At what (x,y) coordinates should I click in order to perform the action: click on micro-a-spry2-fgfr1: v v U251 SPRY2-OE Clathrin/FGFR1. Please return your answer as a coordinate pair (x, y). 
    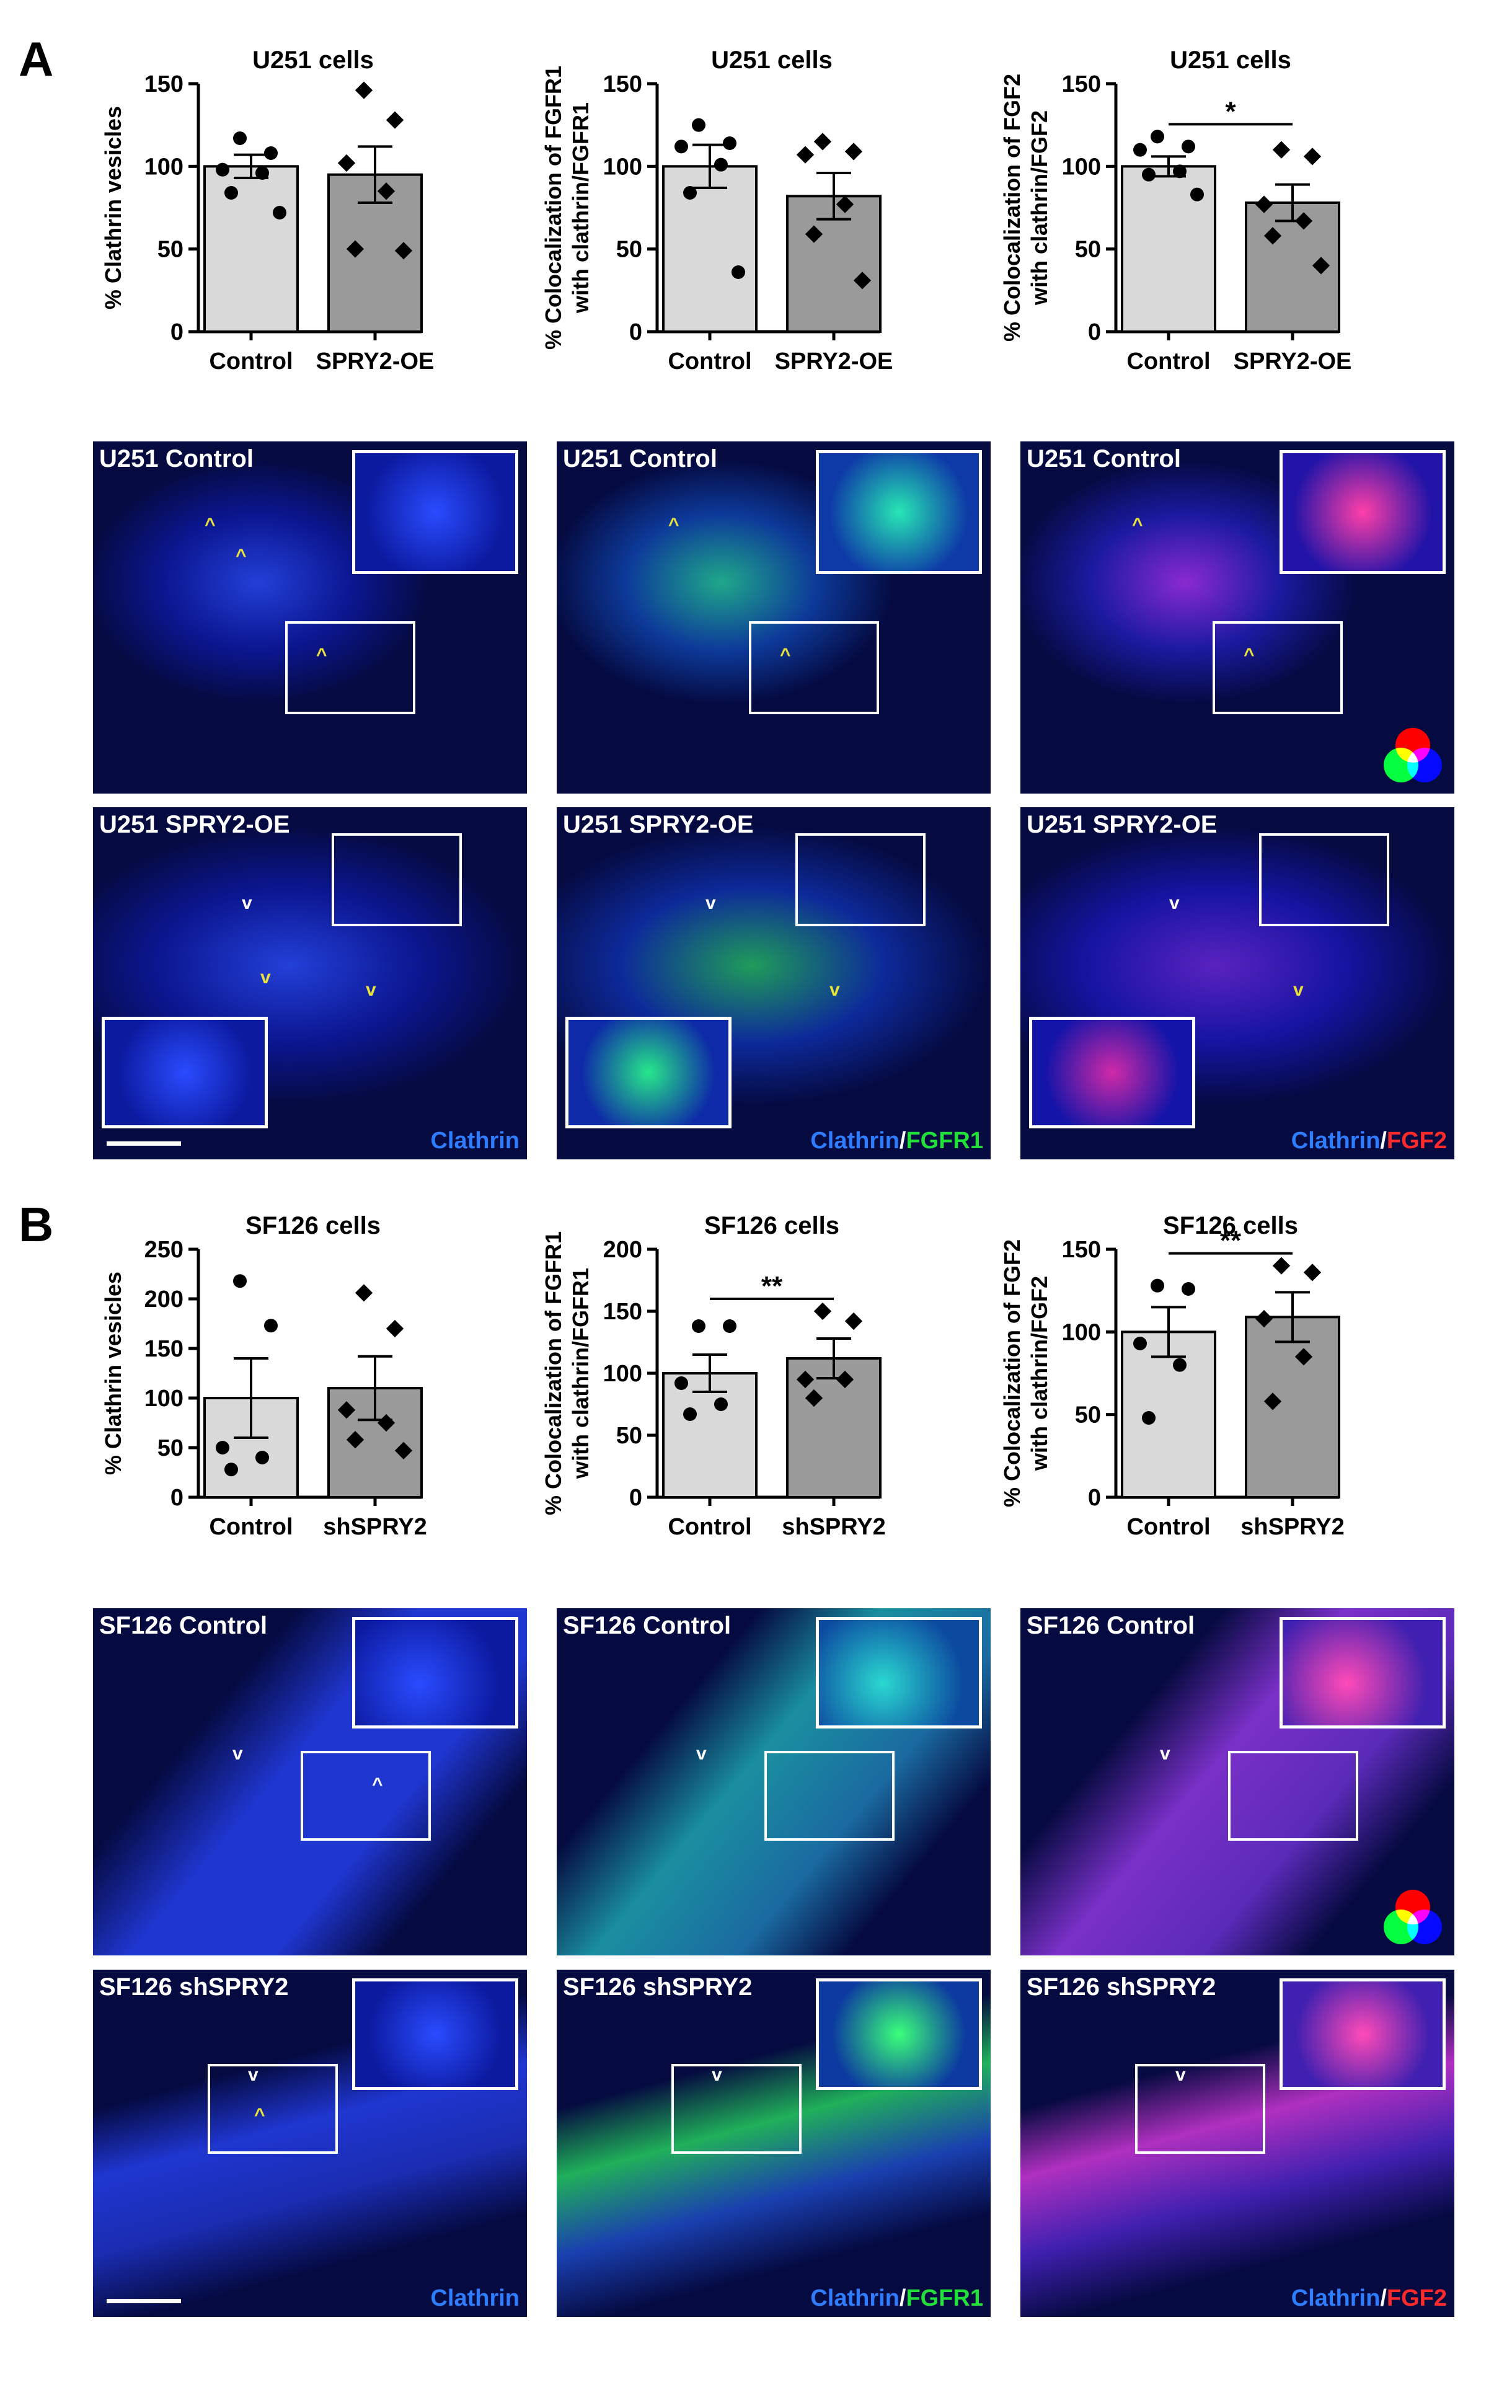
    Looking at the image, I should click on (774, 983).